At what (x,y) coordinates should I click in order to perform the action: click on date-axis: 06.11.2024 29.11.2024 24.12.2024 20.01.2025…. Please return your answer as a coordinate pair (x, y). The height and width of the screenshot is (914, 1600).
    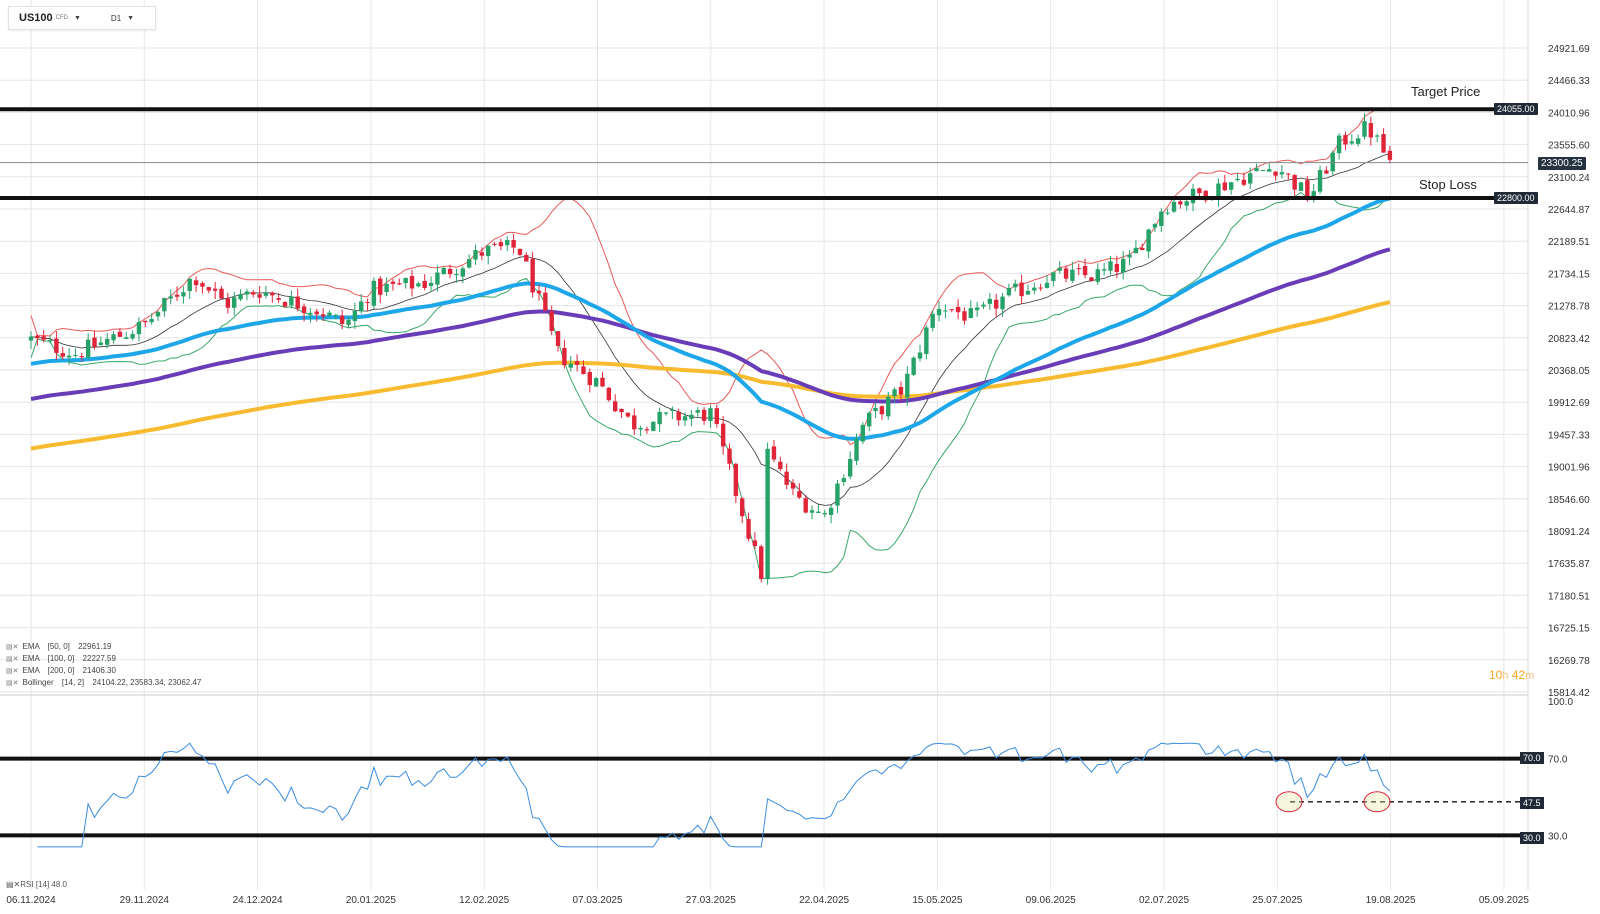
    Looking at the image, I should click on (767, 900).